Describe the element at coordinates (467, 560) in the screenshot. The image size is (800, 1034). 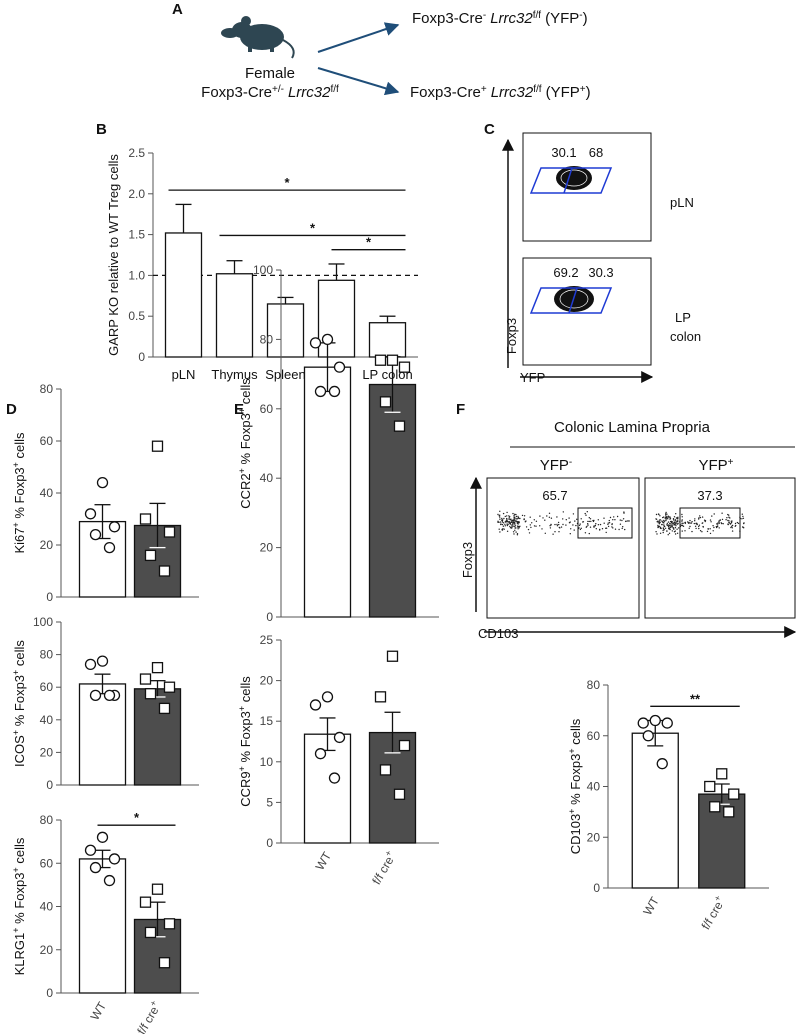
I see `axis-label: Foxp3` at that location.